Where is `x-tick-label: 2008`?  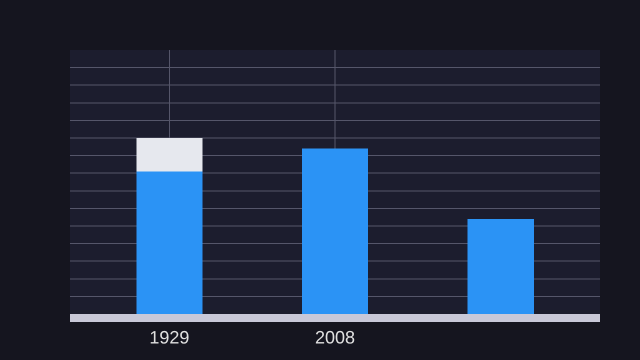 x-tick-label: 2008 is located at coordinates (335, 338).